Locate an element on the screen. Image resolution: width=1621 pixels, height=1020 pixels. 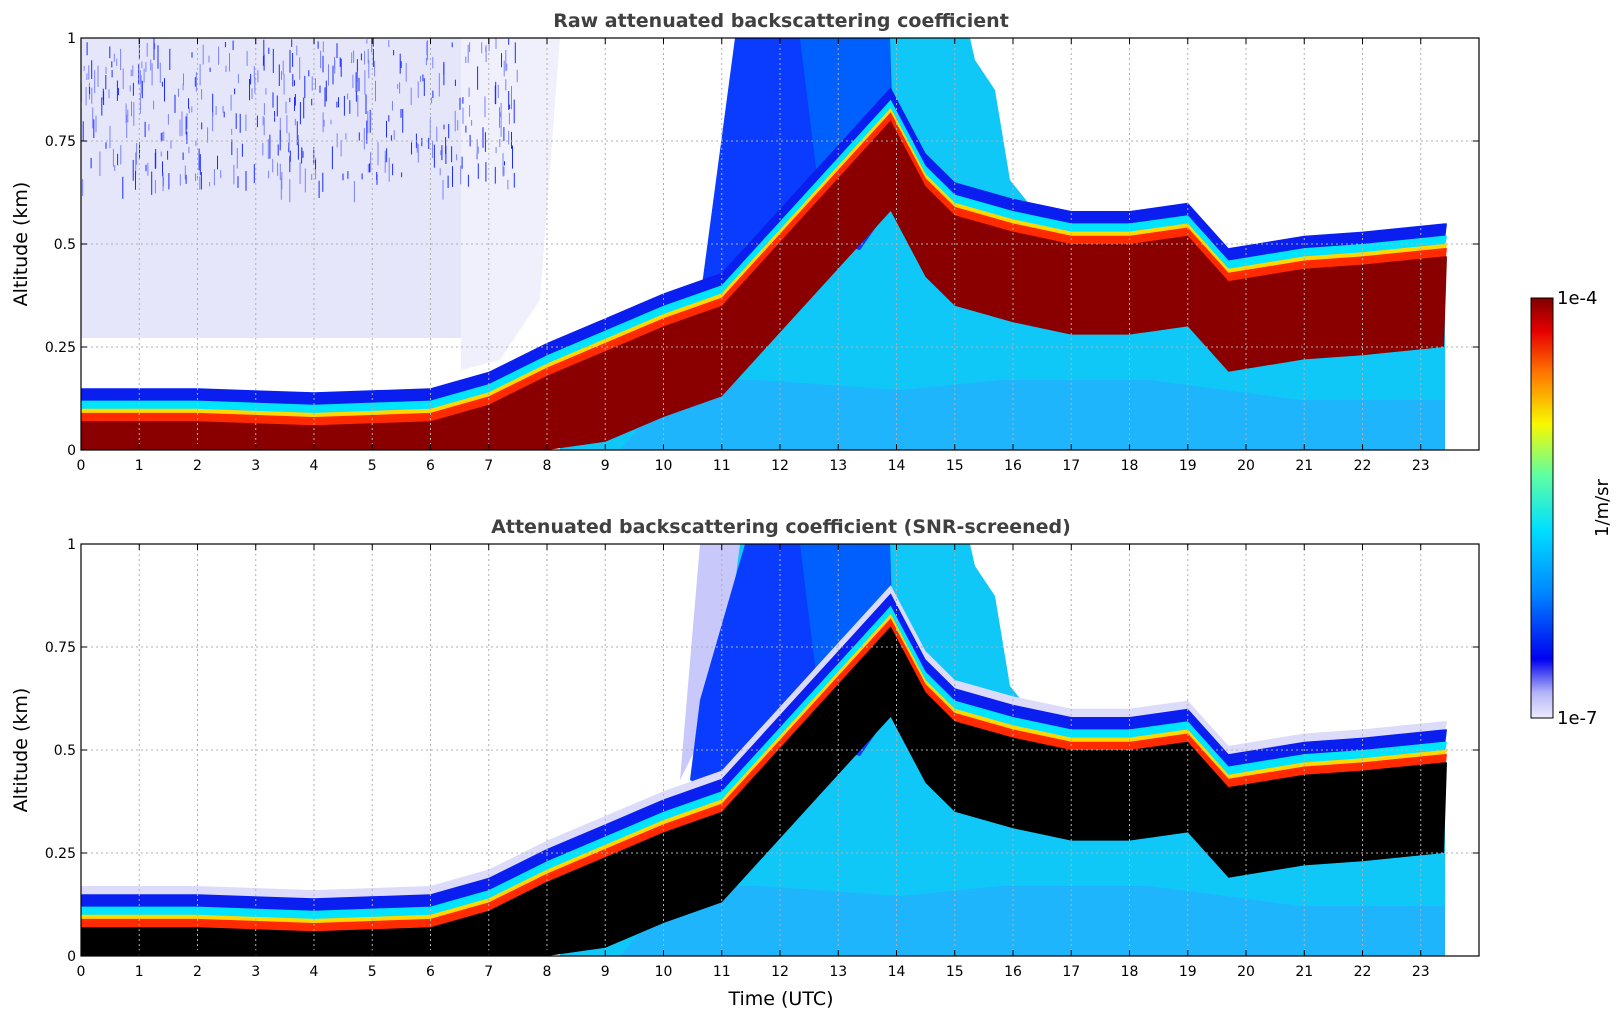
colorbar-unit-label: 1/m/sr is located at coordinates (1602, 507).